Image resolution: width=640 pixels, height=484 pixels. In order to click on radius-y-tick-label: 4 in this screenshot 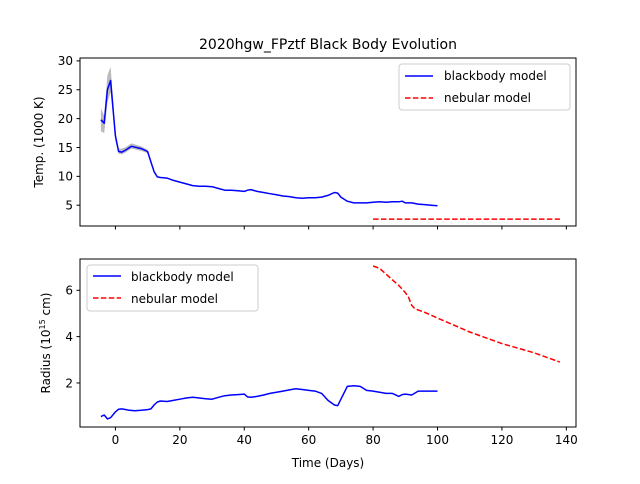, I will do `click(69, 337)`.